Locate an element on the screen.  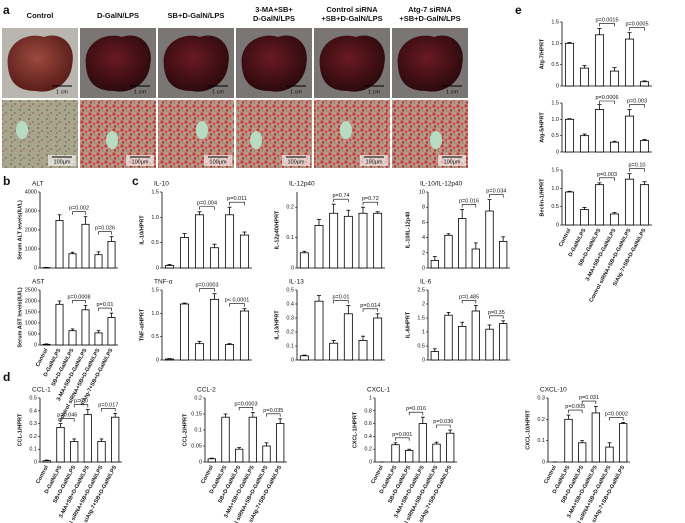
p-value: p=0.35 is located at coordinates (496, 313).